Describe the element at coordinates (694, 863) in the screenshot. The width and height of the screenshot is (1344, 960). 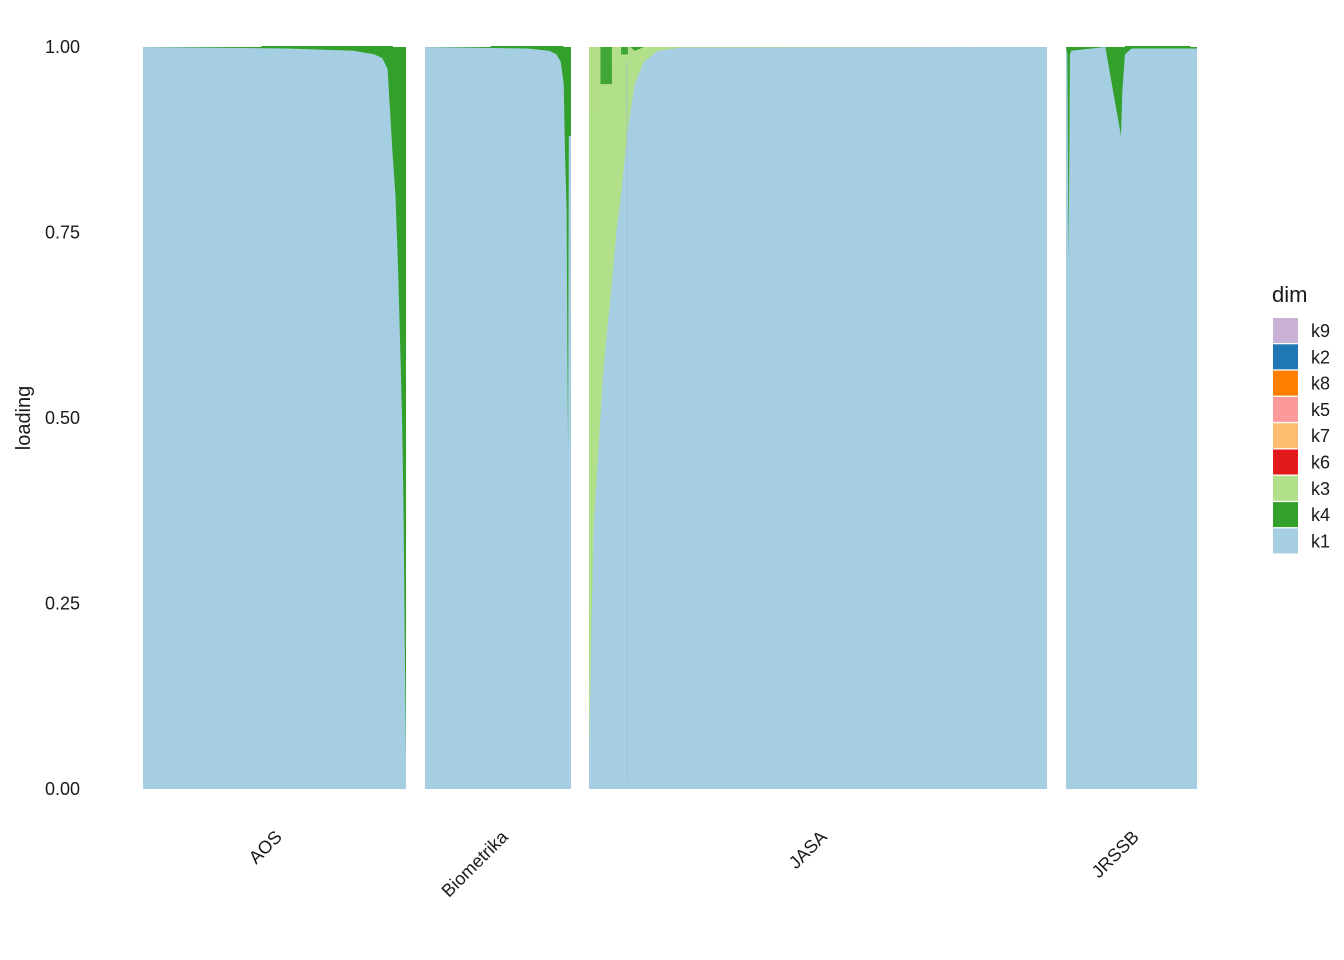
I see `x-axis: AOS Biometrika JASA JRSSB` at that location.